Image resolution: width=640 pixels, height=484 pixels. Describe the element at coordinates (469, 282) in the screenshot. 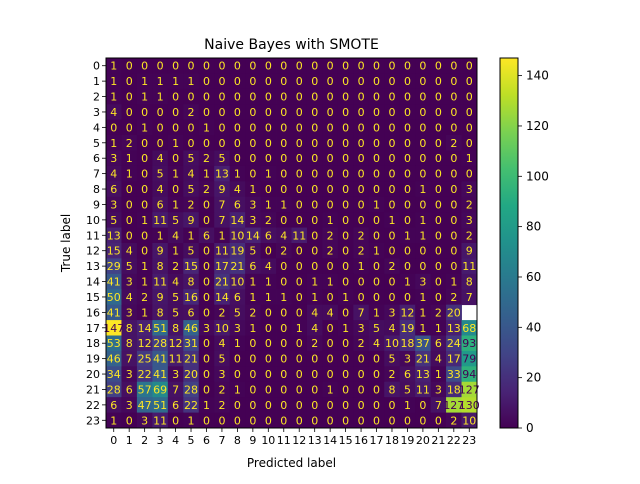

I see `cell-value-label: 8` at that location.